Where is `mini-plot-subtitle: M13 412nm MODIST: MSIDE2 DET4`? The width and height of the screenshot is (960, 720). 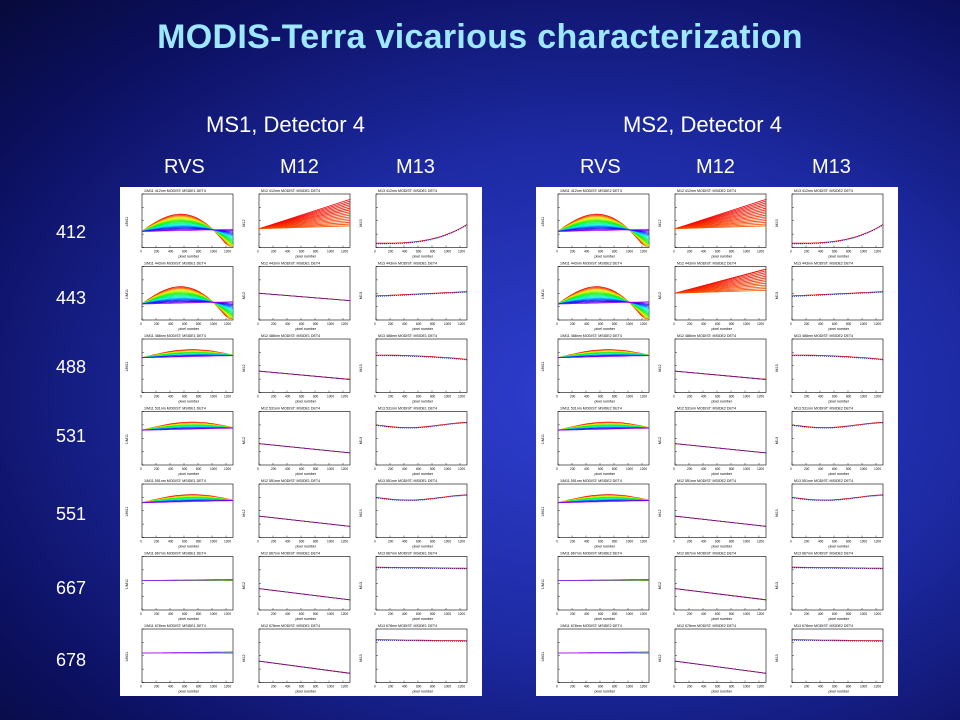 mini-plot-subtitle: M13 412nm MODIST: MSIDE2 DET4 is located at coordinates (823, 191).